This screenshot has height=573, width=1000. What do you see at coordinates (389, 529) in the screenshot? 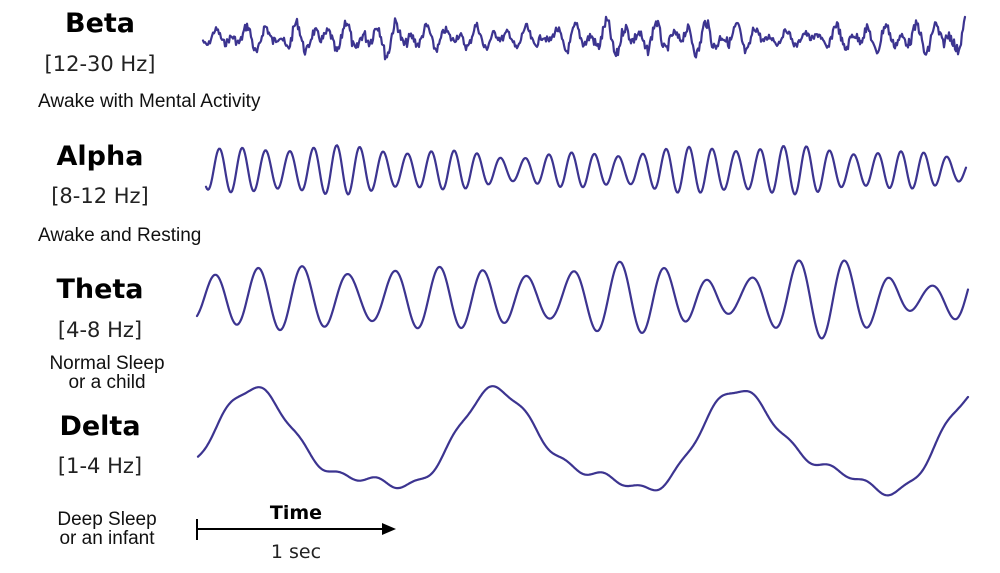
I see `scale-bar-arrowhead` at bounding box center [389, 529].